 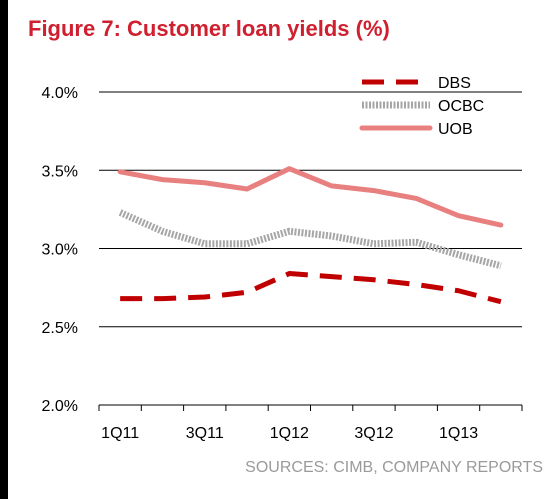 What do you see at coordinates (205, 433) in the screenshot?
I see `x-tick-label: 3Q11` at bounding box center [205, 433].